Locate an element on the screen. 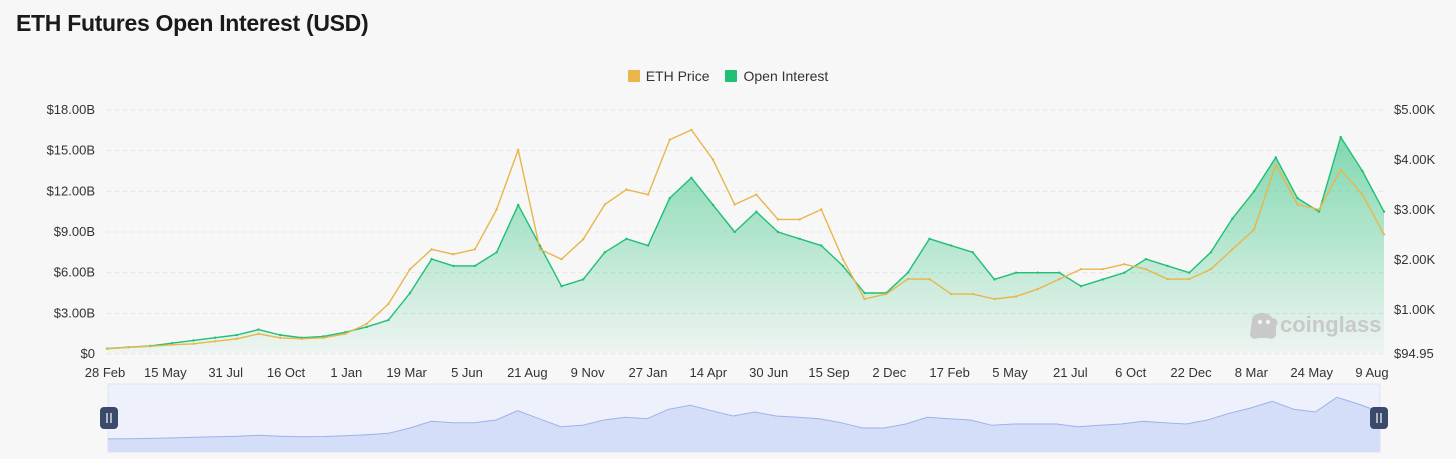 The height and width of the screenshot is (459, 1456). x-tick-label: 19 Mar is located at coordinates (406, 372).